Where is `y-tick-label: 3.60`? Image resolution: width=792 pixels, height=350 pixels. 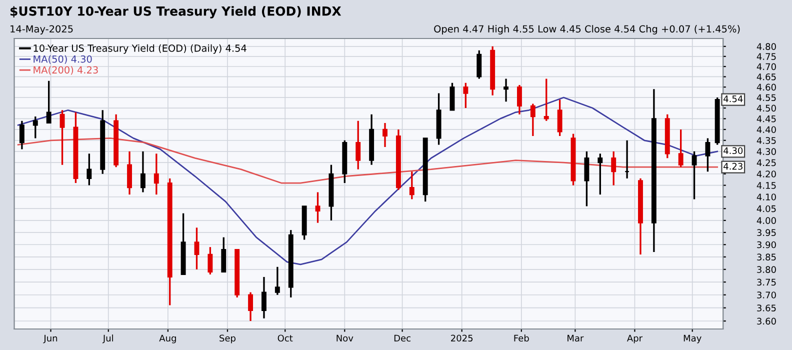 y-tick-label: 3.60 is located at coordinates (766, 321).